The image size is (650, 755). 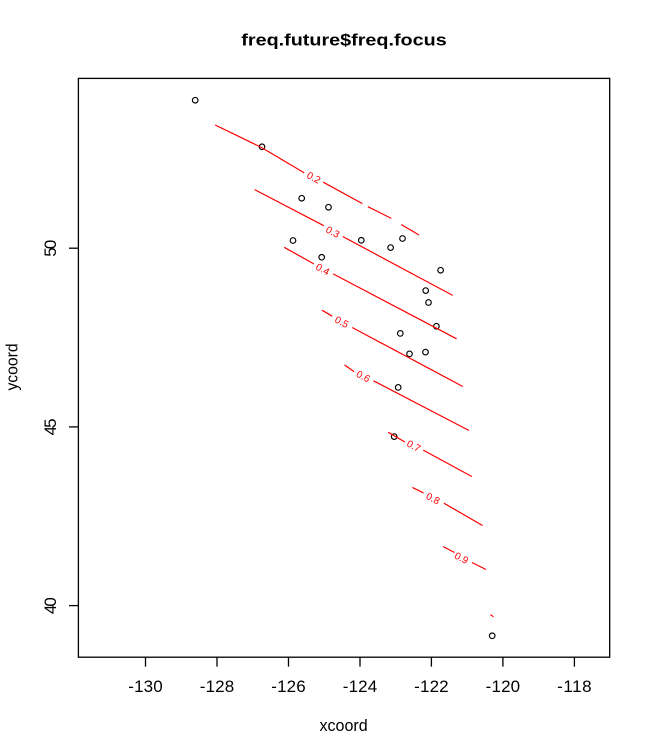 What do you see at coordinates (50, 605) in the screenshot?
I see `svg-text: 40` at bounding box center [50, 605].